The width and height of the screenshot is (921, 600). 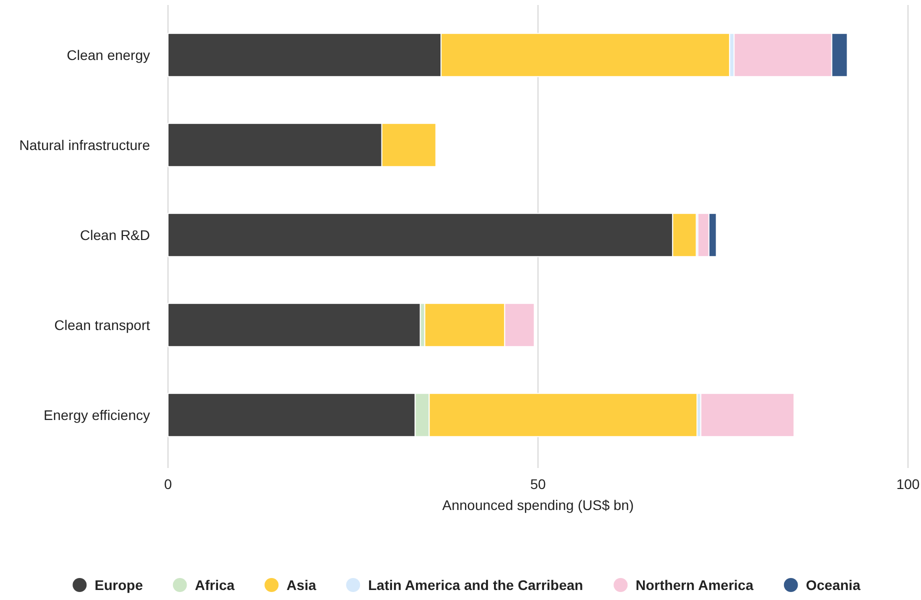 What do you see at coordinates (214, 585) in the screenshot?
I see `legend-label: Africa` at bounding box center [214, 585].